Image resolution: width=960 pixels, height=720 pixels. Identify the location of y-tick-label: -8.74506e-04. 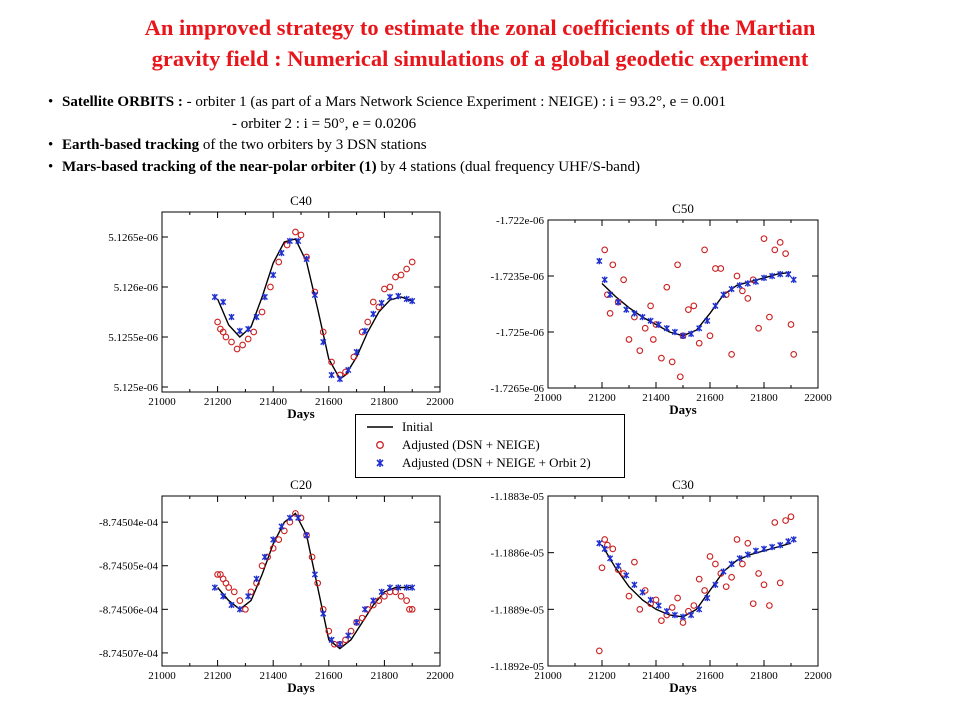
(128, 610).